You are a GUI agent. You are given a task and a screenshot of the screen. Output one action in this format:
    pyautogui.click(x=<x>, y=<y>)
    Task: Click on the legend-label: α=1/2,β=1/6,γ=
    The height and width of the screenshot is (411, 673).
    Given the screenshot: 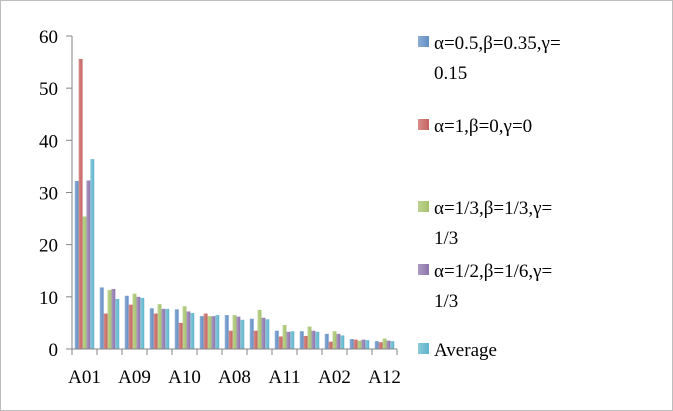 What is the action you would take?
    pyautogui.click(x=493, y=271)
    